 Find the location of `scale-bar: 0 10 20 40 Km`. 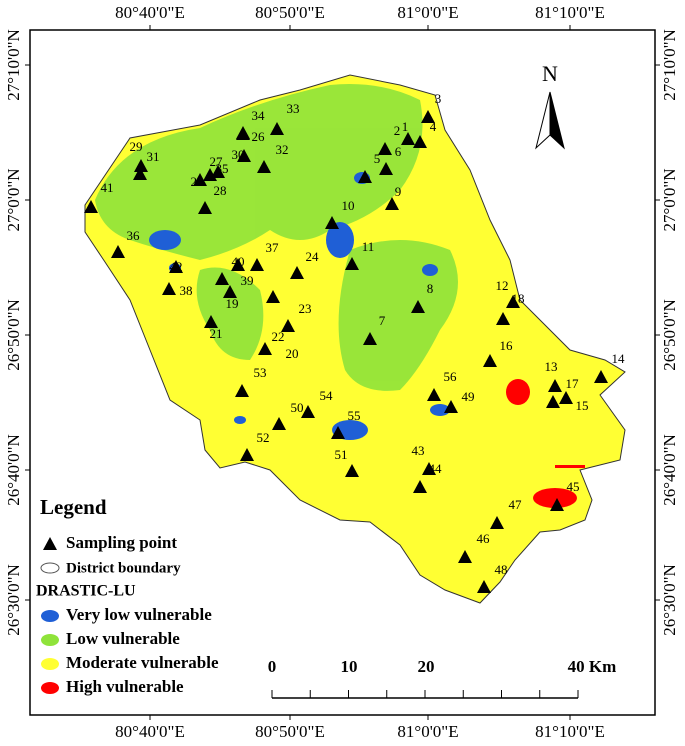

scale-bar: 0 10 20 40 Km is located at coordinates (442, 678).